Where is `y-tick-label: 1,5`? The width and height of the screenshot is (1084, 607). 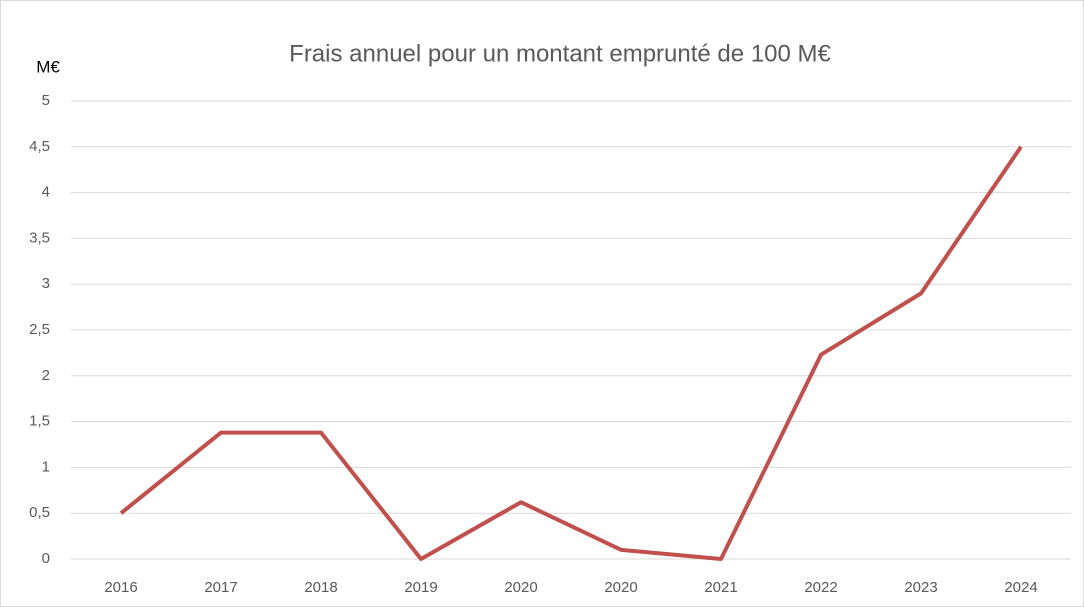
y-tick-label: 1,5 is located at coordinates (39, 421).